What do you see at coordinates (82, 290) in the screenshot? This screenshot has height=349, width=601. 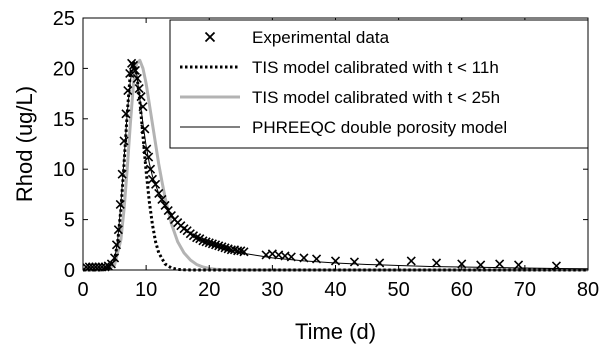 I see `x-tick-label: 0` at bounding box center [82, 290].